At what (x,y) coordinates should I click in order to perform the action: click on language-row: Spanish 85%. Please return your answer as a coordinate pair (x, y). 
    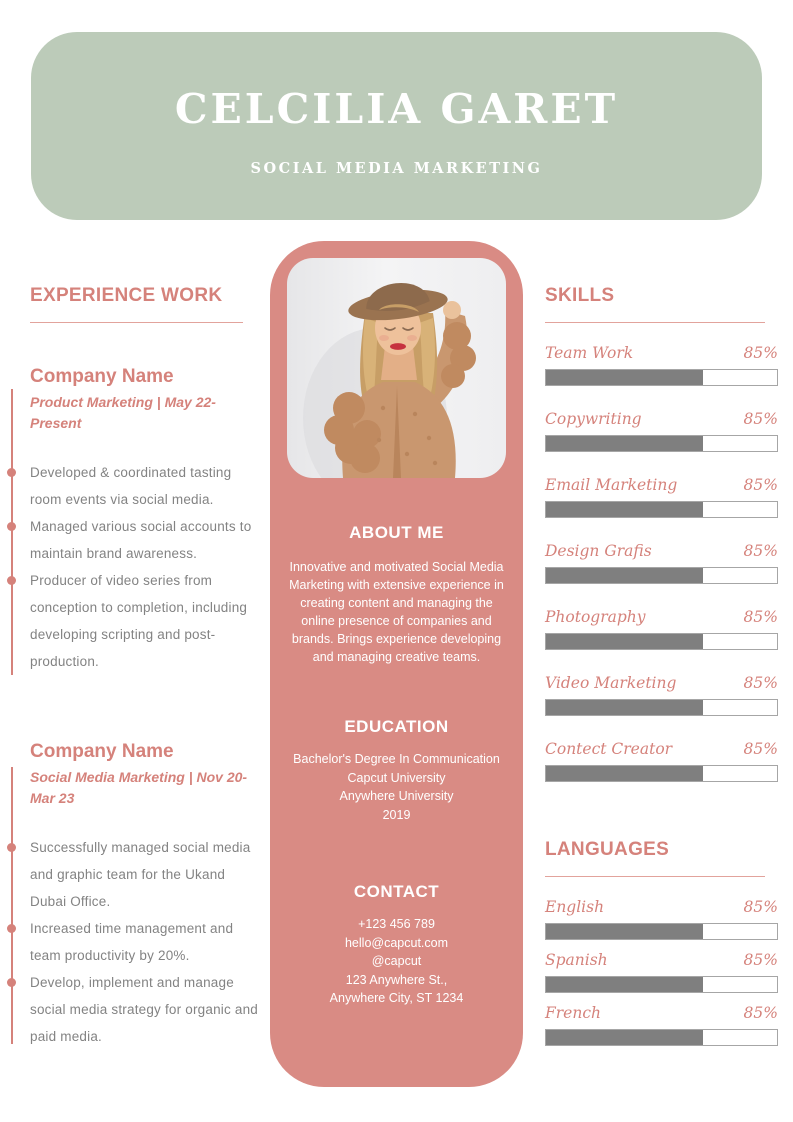
    Looking at the image, I should click on (661, 972).